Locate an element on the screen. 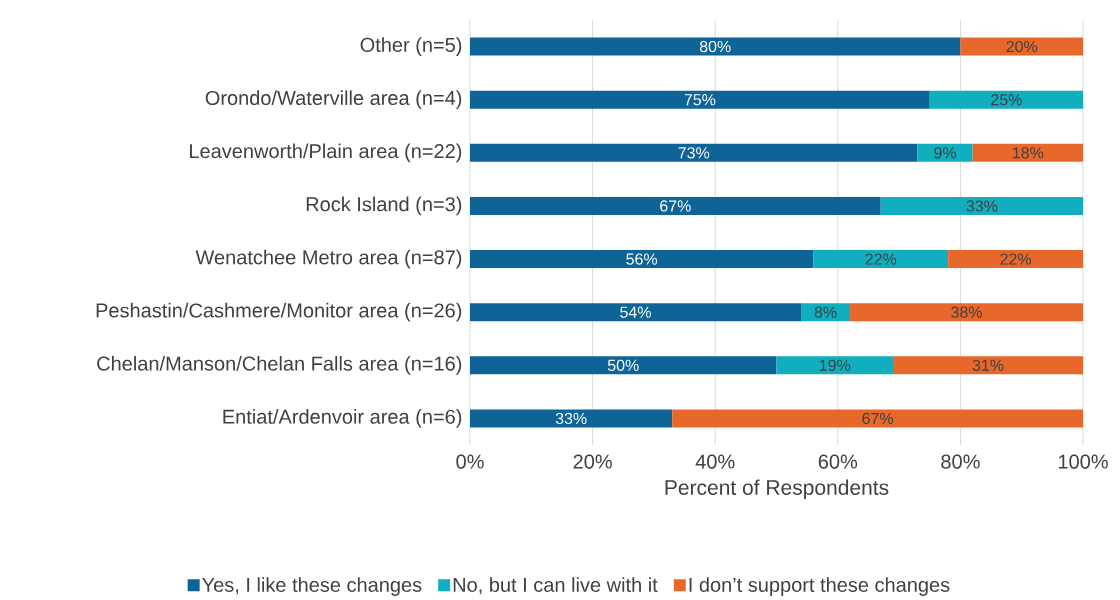  data-label: 8% is located at coordinates (825, 312).